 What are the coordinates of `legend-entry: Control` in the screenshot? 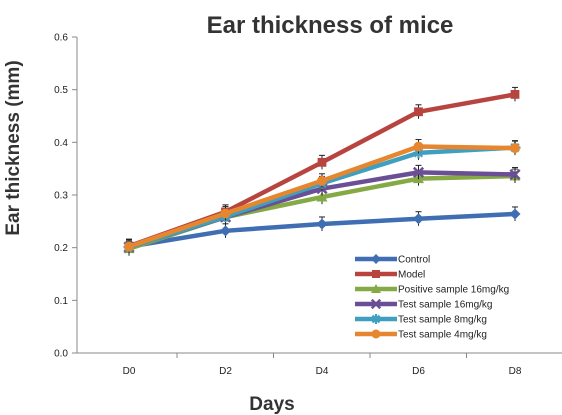 It's located at (392, 260).